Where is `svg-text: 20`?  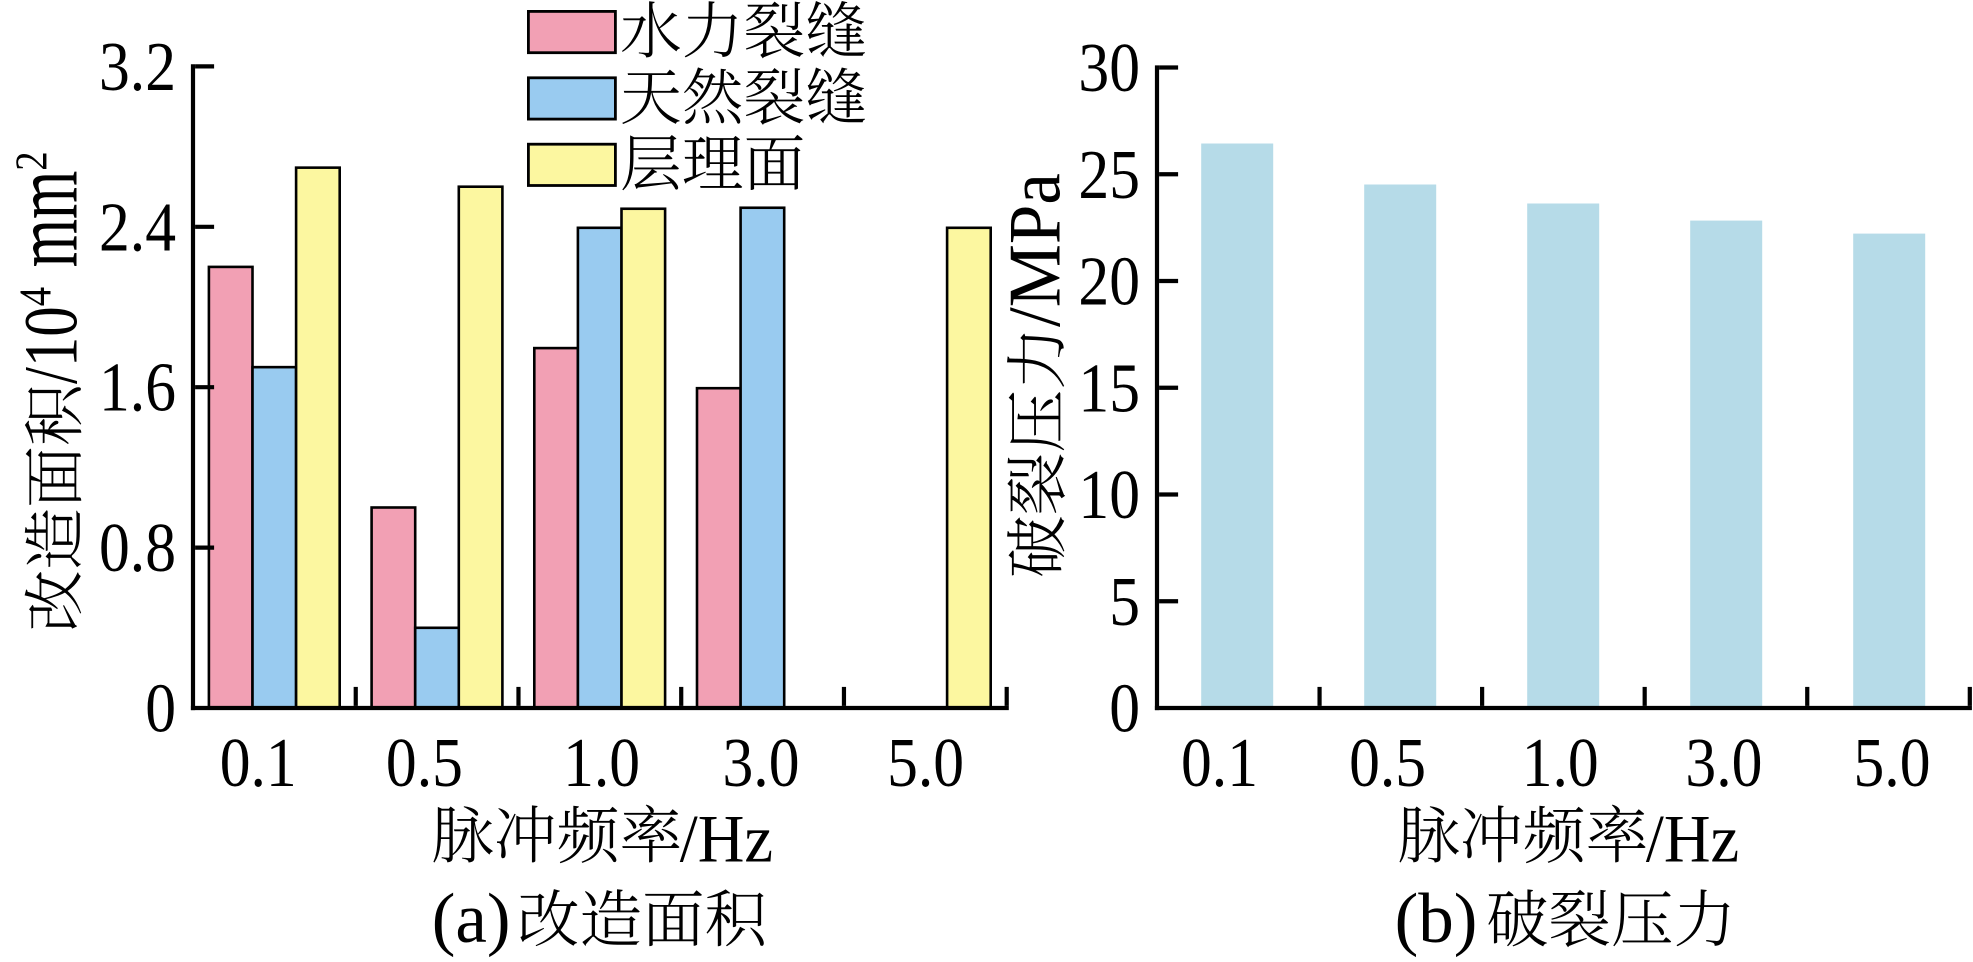 svg-text: 20 is located at coordinates (1109, 282).